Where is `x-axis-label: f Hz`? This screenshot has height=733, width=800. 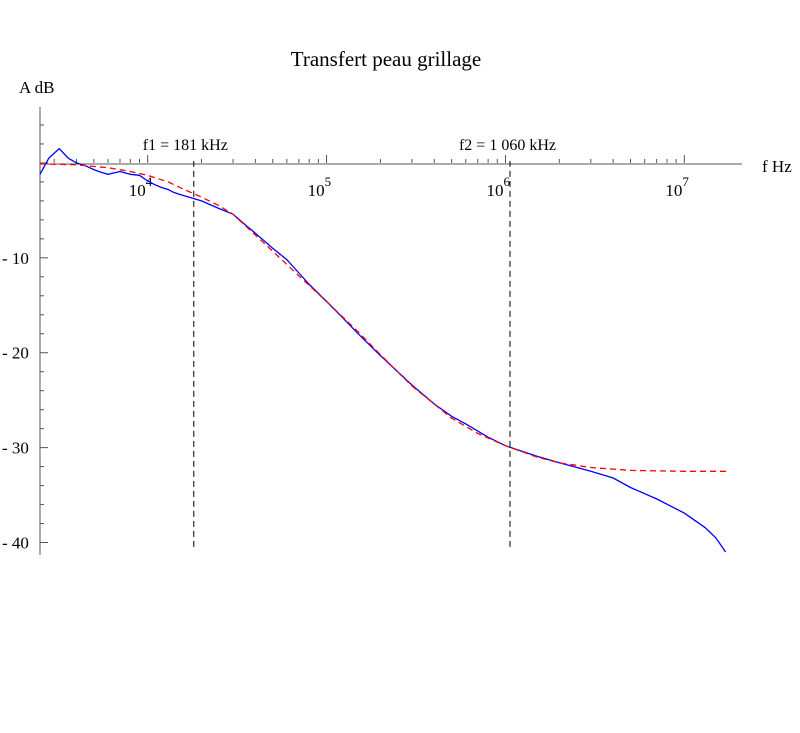
x-axis-label: f Hz is located at coordinates (777, 166).